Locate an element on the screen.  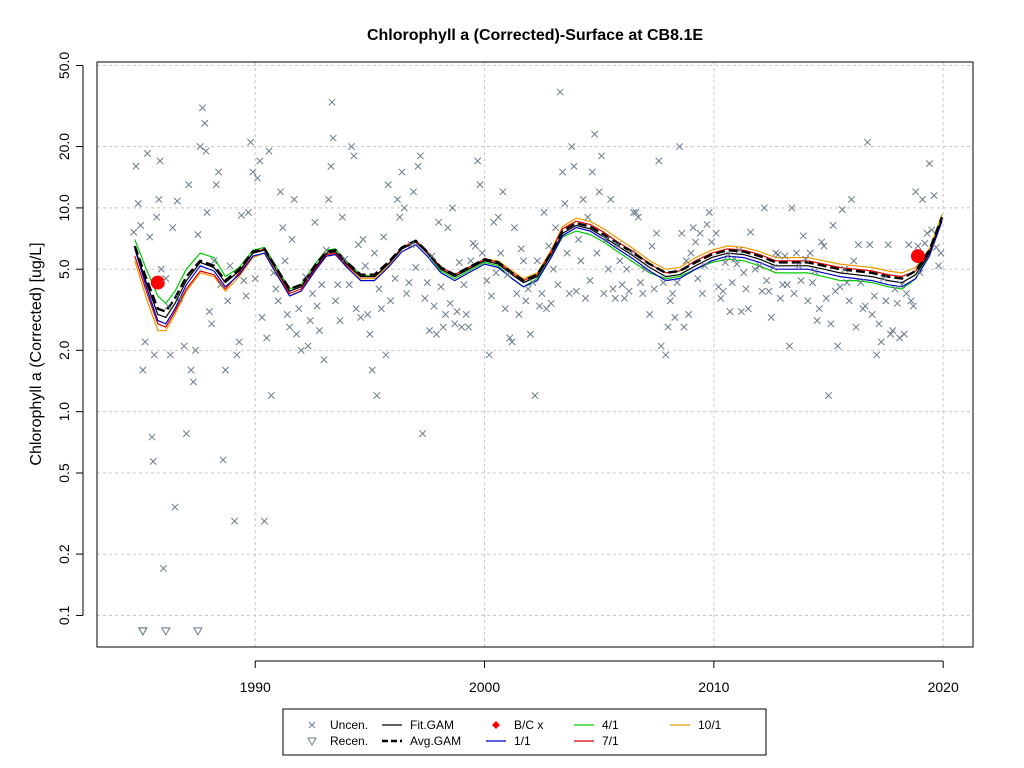
y-tick-label: 0.1 is located at coordinates (64, 615).